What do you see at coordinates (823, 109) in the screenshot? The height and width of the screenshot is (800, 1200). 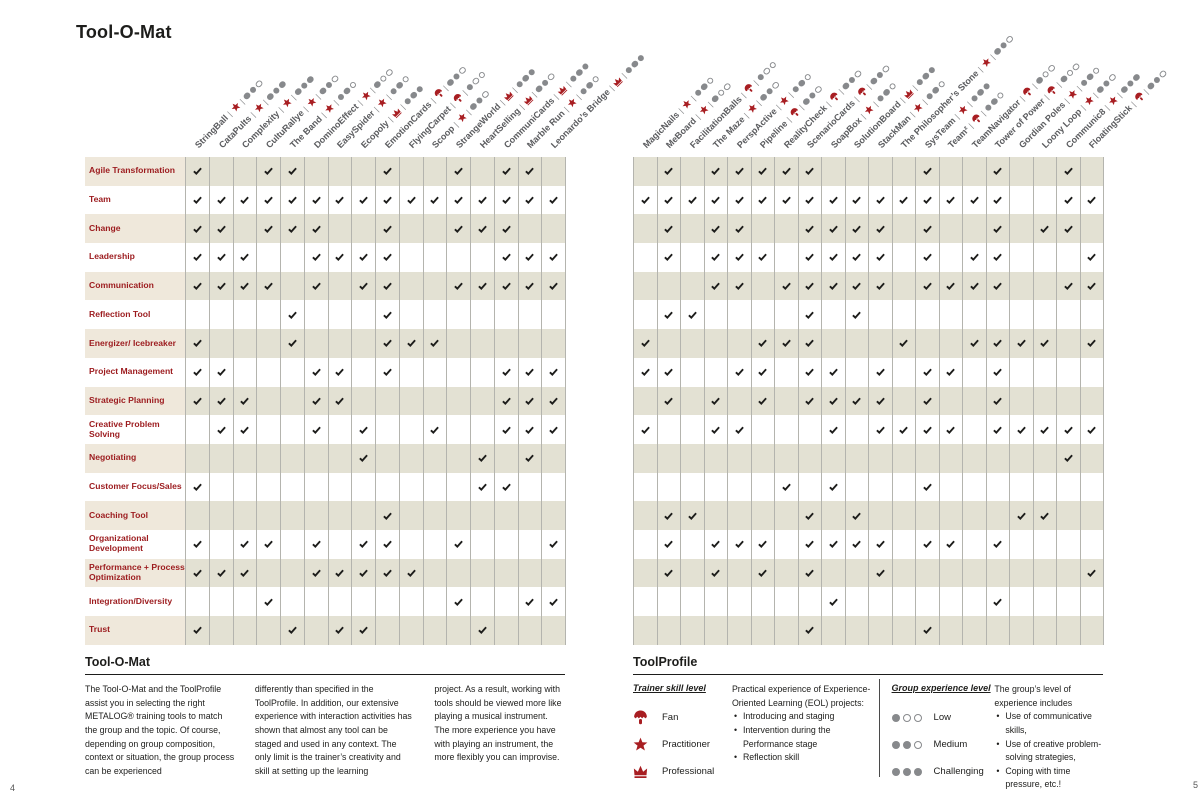 I see `tool-header: RealityCheck | |` at bounding box center [823, 109].